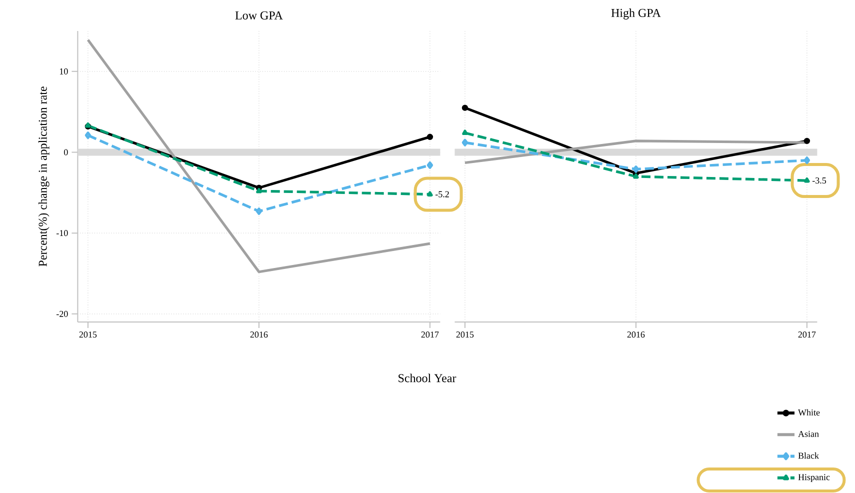  Describe the element at coordinates (62, 233) in the screenshot. I see `y-tick-label: -10` at that location.